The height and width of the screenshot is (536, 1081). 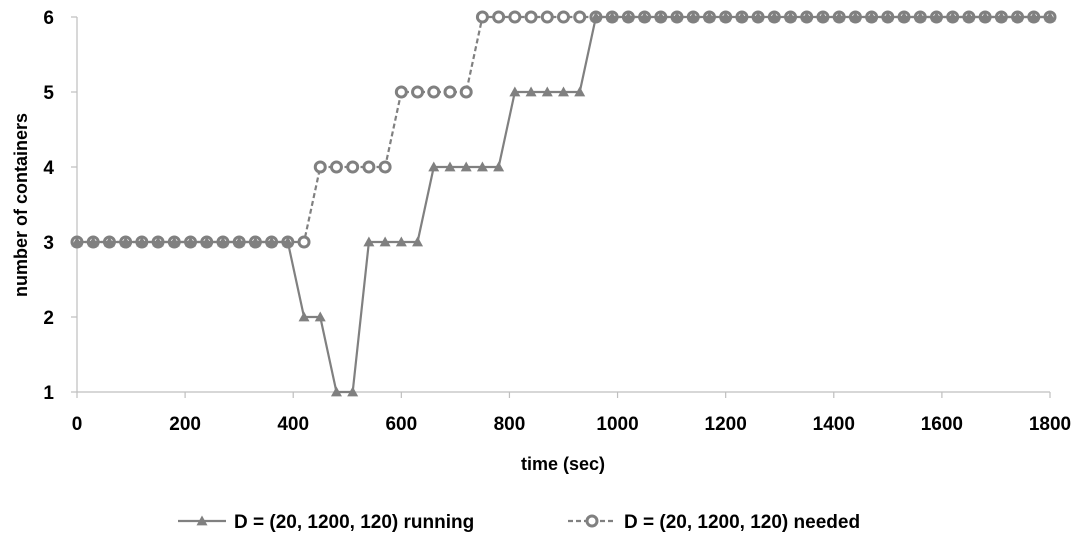 What do you see at coordinates (293, 424) in the screenshot?
I see `x-tick-label: 400` at bounding box center [293, 424].